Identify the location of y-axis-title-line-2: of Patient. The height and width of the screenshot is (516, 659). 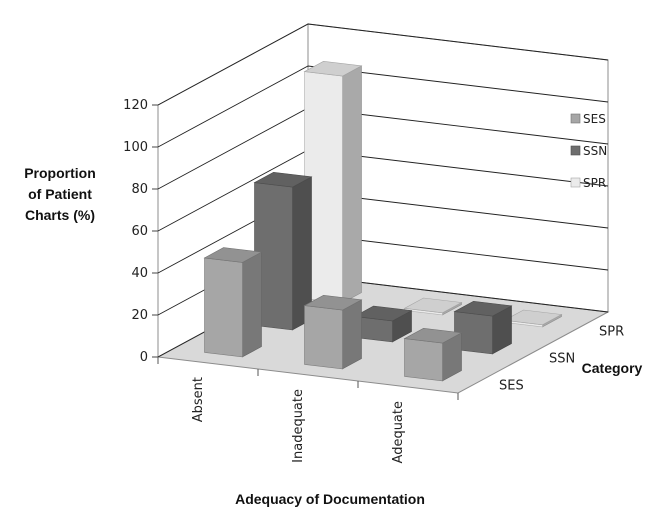
(60, 194).